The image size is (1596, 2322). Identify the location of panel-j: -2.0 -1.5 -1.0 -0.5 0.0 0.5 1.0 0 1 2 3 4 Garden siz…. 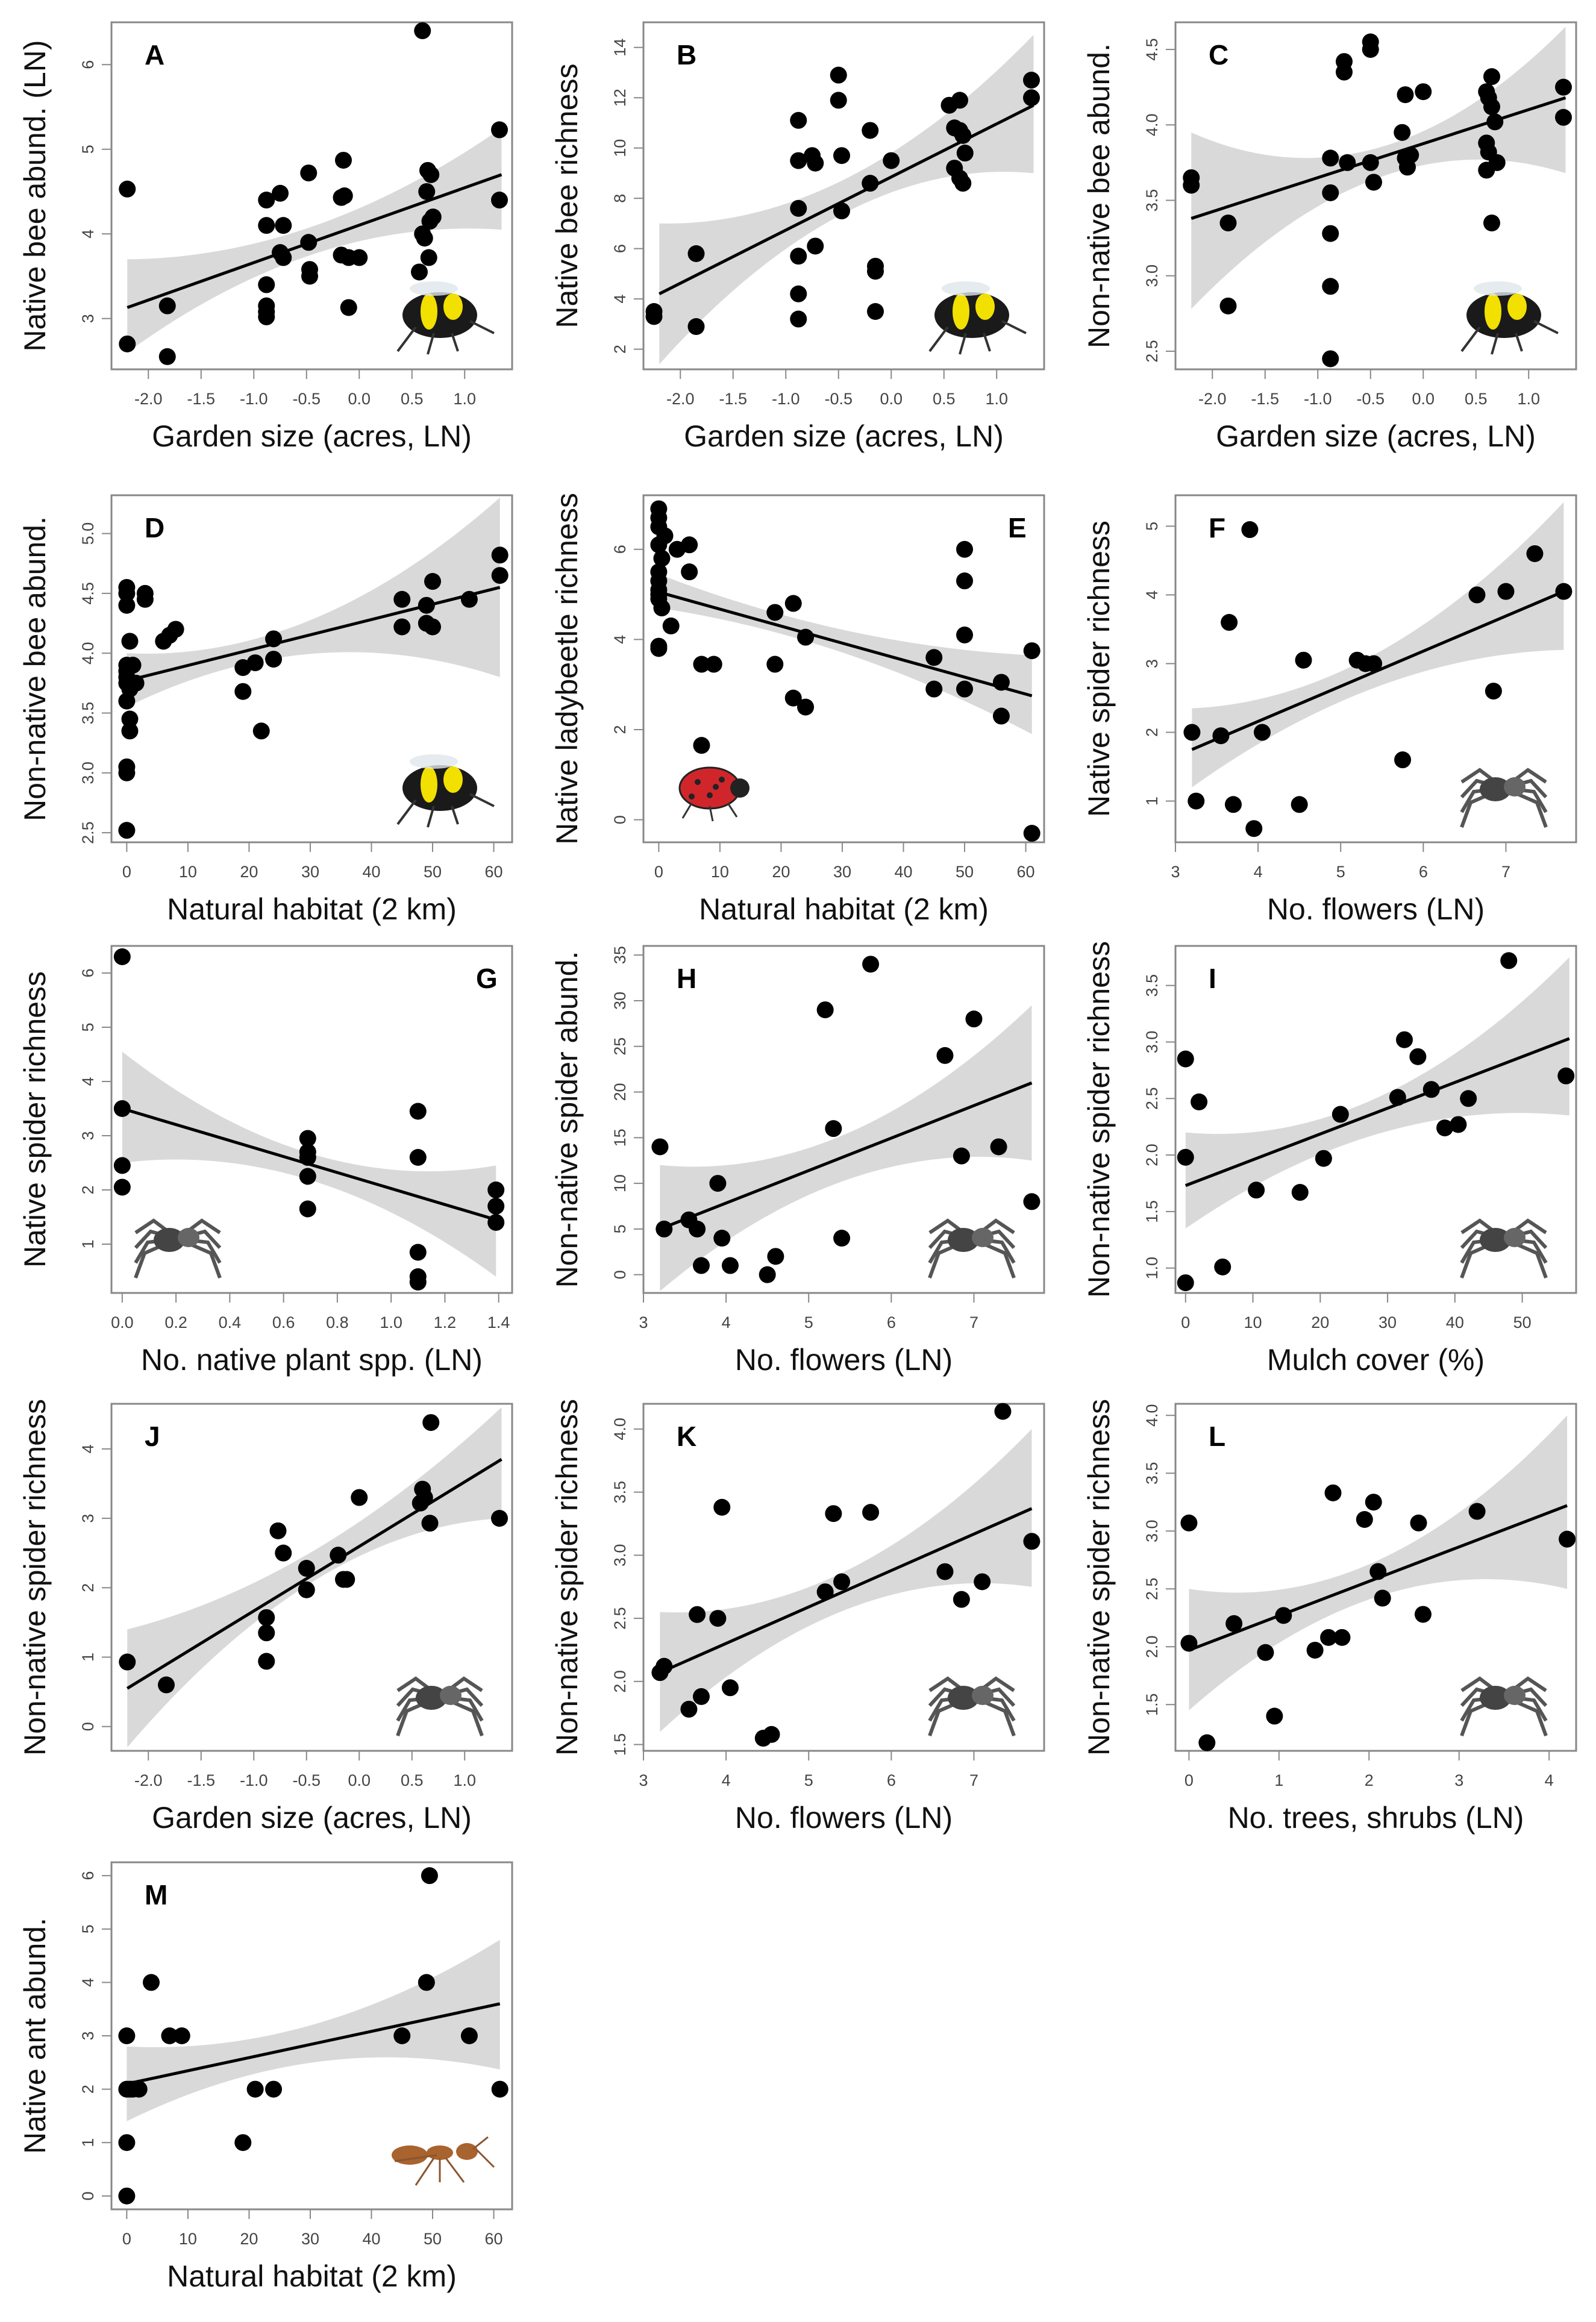
(266, 1623).